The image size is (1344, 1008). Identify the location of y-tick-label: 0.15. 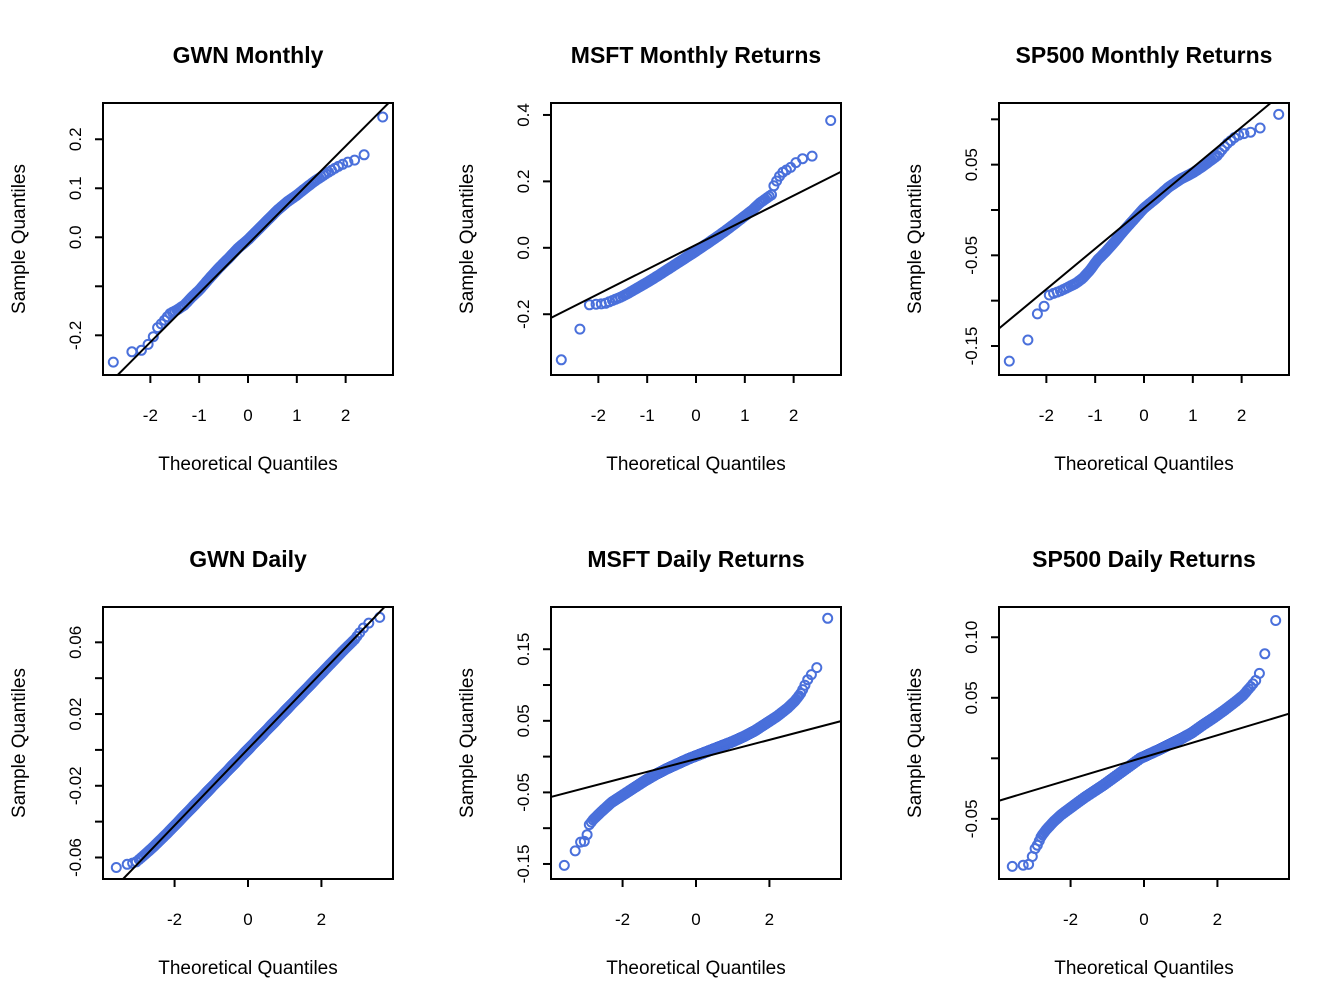
(523, 649).